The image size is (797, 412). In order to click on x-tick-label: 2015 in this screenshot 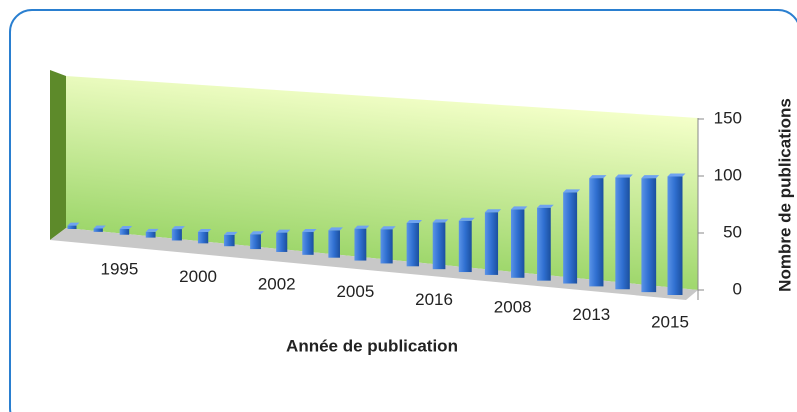, I will do `click(670, 321)`.